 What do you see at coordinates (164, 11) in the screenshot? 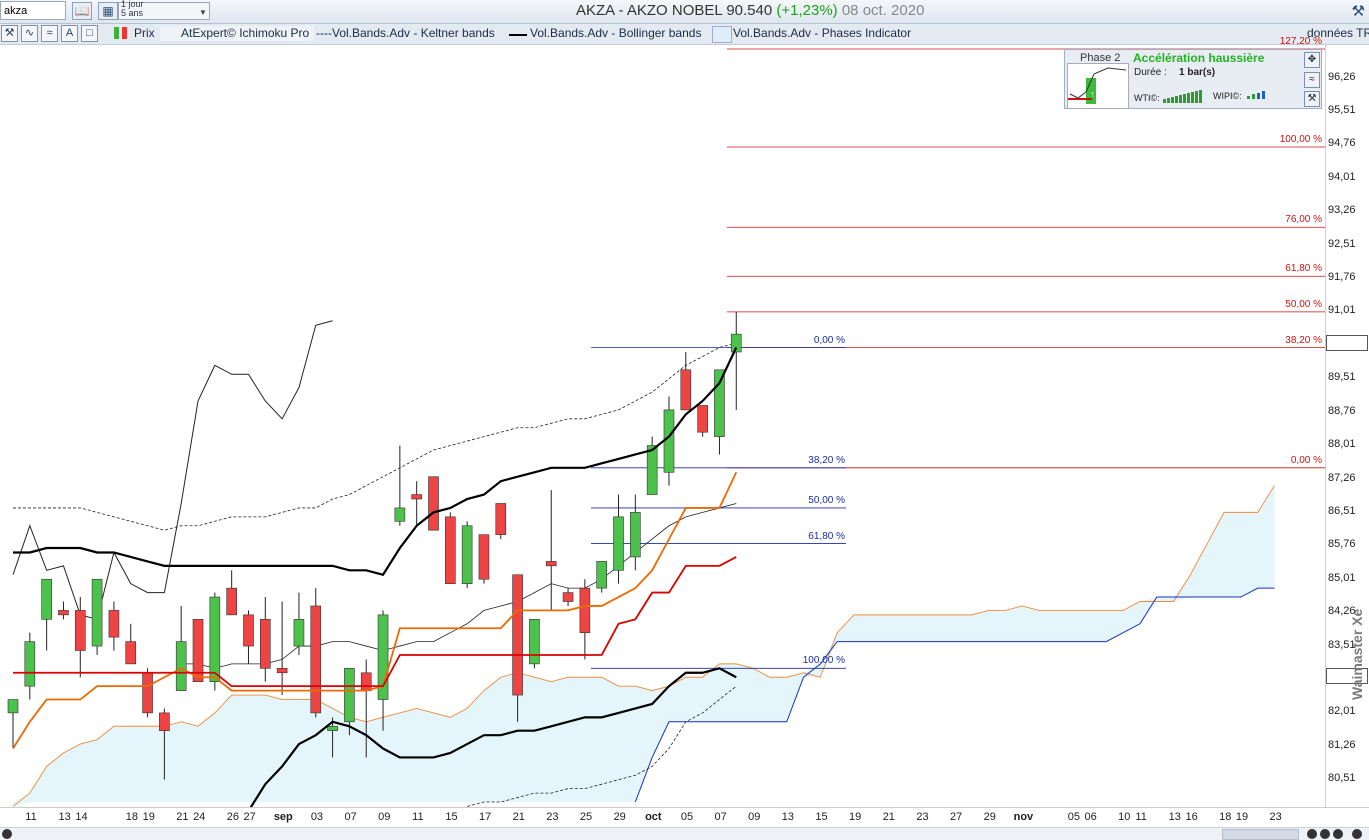
I see `period-selector` at bounding box center [164, 11].